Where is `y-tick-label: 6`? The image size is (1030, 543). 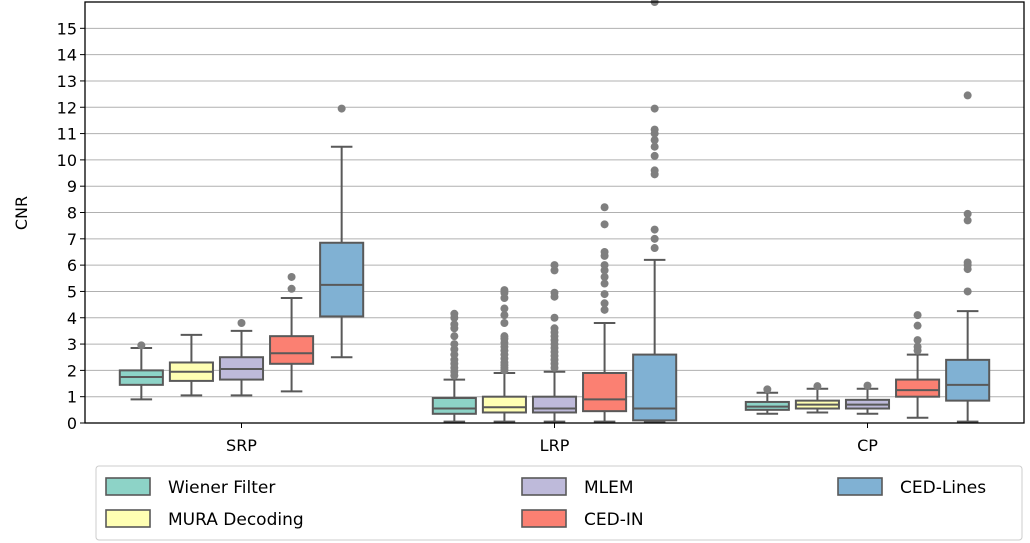
y-tick-label: 6 is located at coordinates (72, 265).